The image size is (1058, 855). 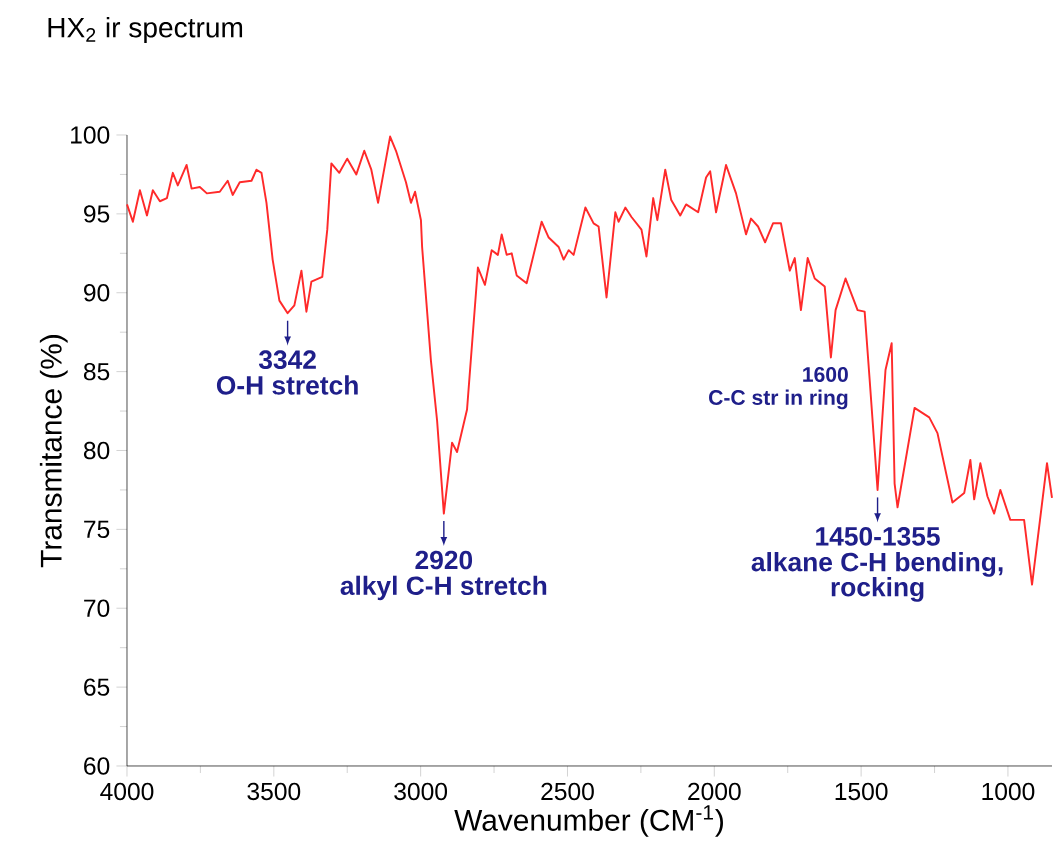 What do you see at coordinates (96, 371) in the screenshot?
I see `y-tick-label: 85` at bounding box center [96, 371].